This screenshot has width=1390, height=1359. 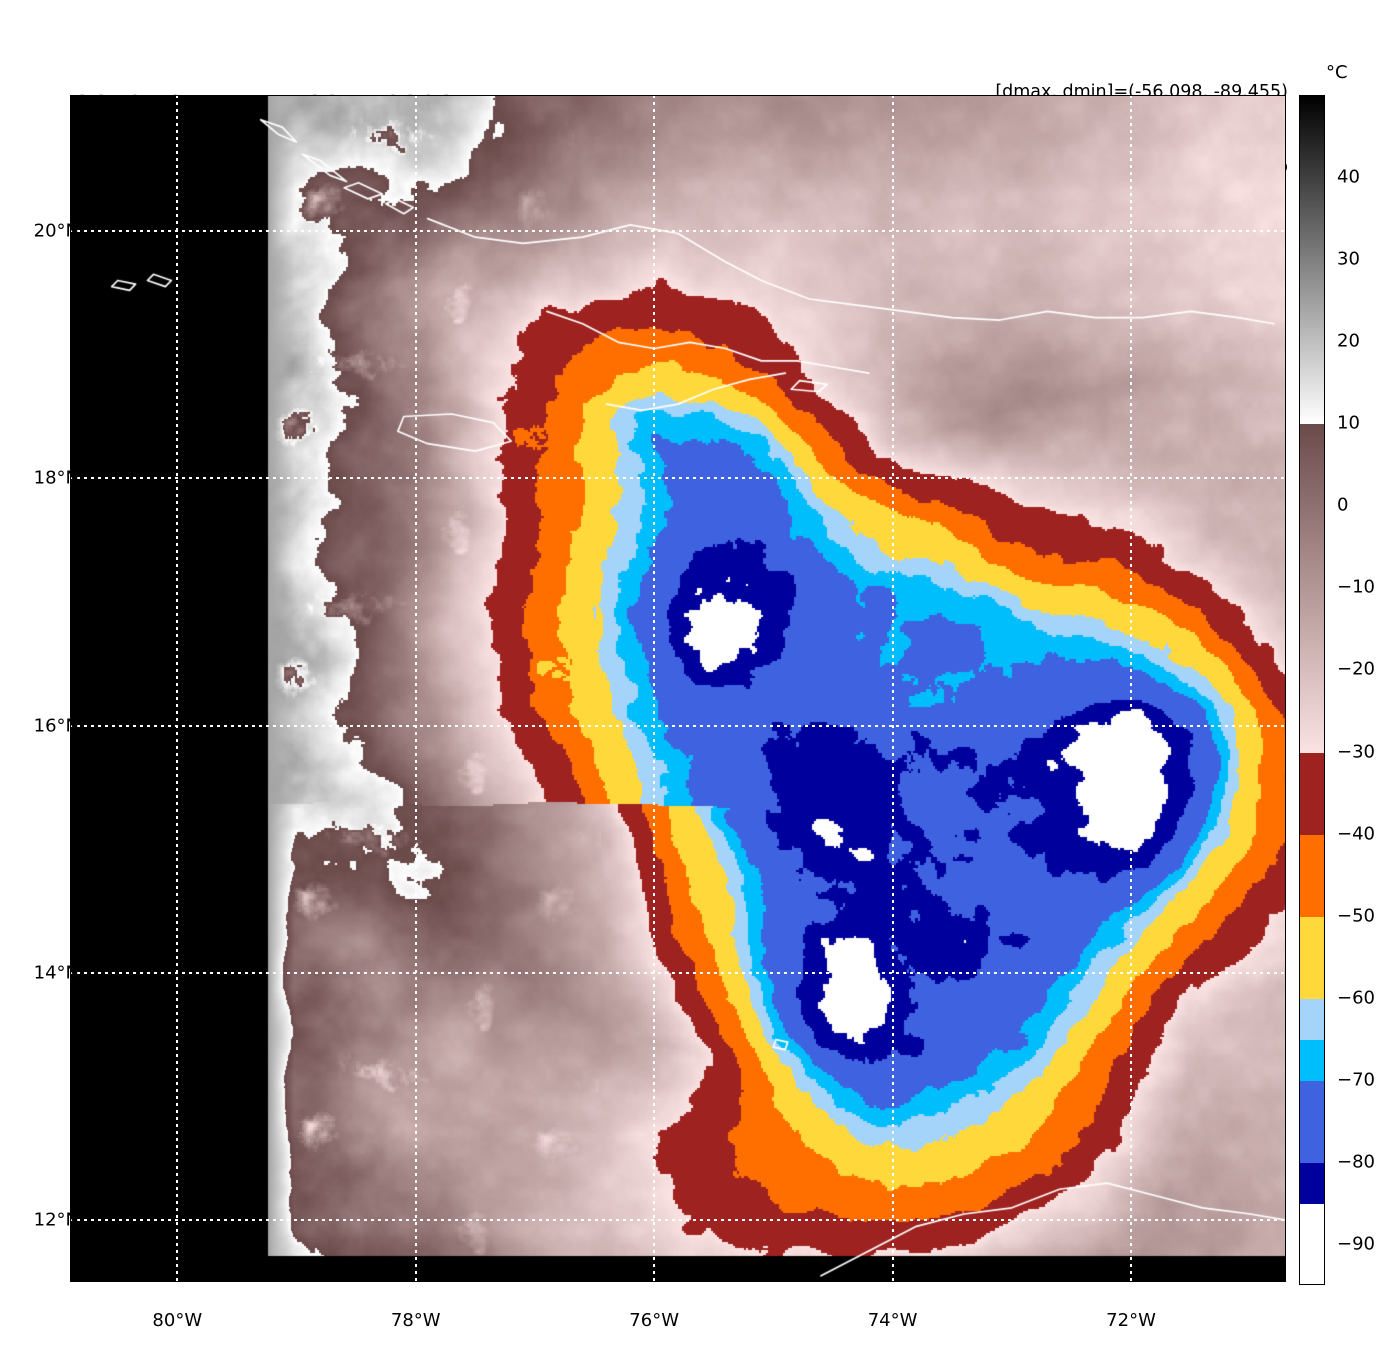 What do you see at coordinates (1348, 177) in the screenshot?
I see `colorbar-tick-0: 40` at bounding box center [1348, 177].